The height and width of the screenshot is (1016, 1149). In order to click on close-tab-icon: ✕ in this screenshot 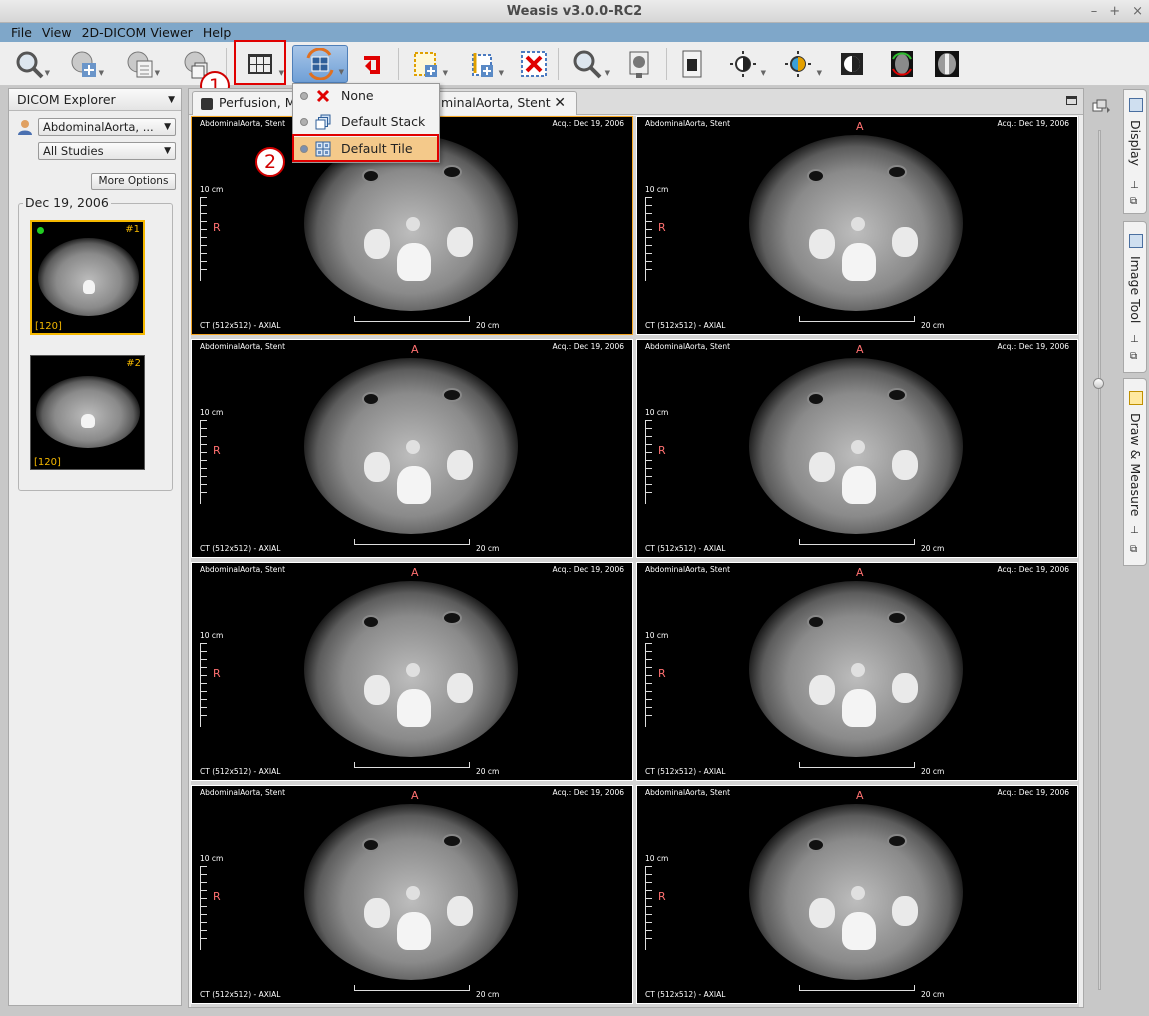, I will do `click(560, 103)`.